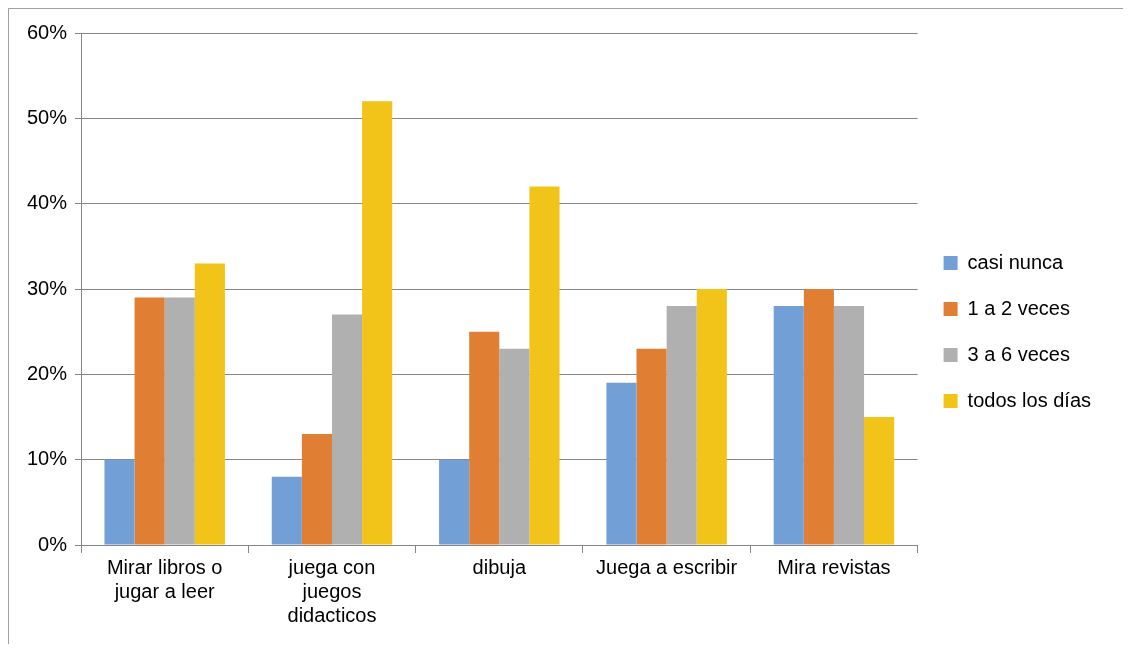 The width and height of the screenshot is (1130, 651). Describe the element at coordinates (47, 116) in the screenshot. I see `y-tick-label: 50%` at that location.